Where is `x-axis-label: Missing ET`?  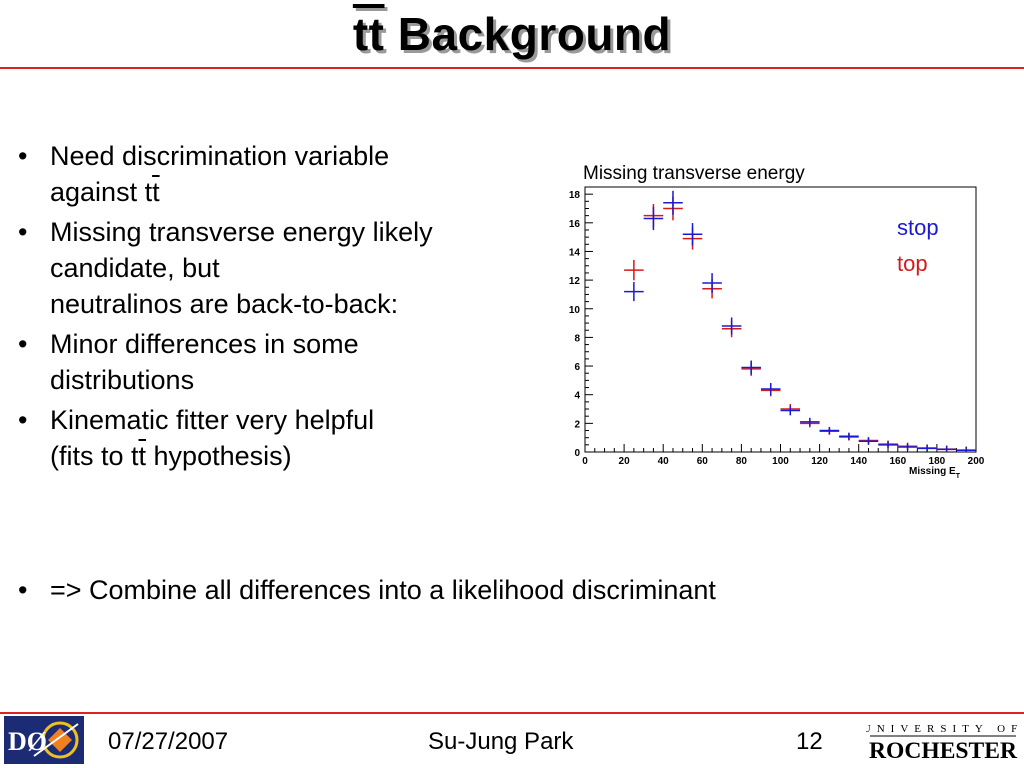
x-axis-label: Missing ET is located at coordinates (935, 473).